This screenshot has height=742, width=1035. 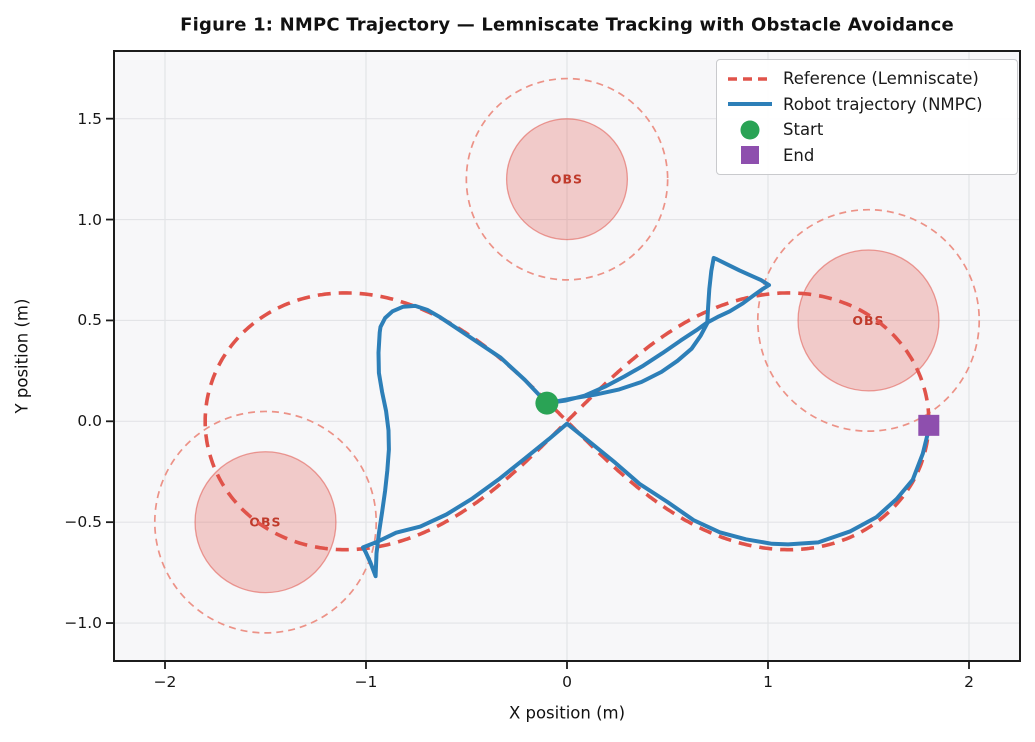 What do you see at coordinates (883, 104) in the screenshot?
I see `legend-label: Robot trajectory (NMPC)` at bounding box center [883, 104].